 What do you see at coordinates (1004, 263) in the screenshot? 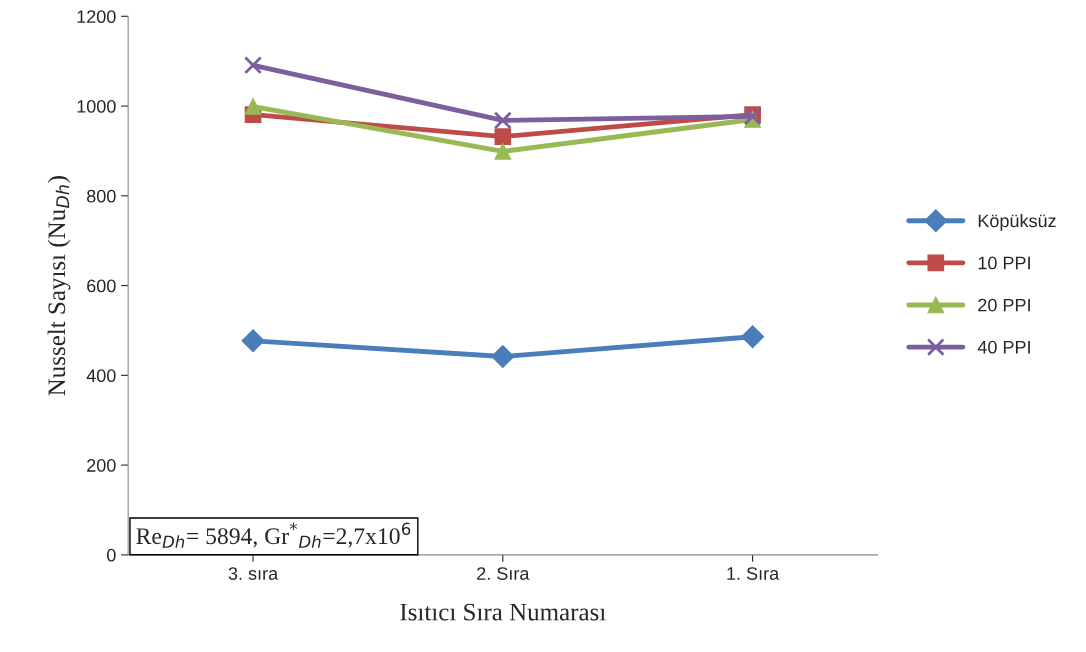
I see `legend-label: 10 PPI` at bounding box center [1004, 263].